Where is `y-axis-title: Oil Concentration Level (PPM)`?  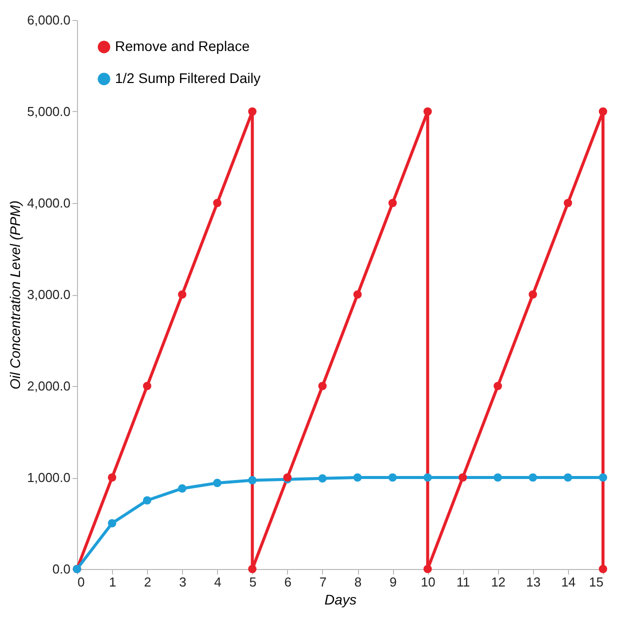 y-axis-title: Oil Concentration Level (PPM) is located at coordinates (15, 295).